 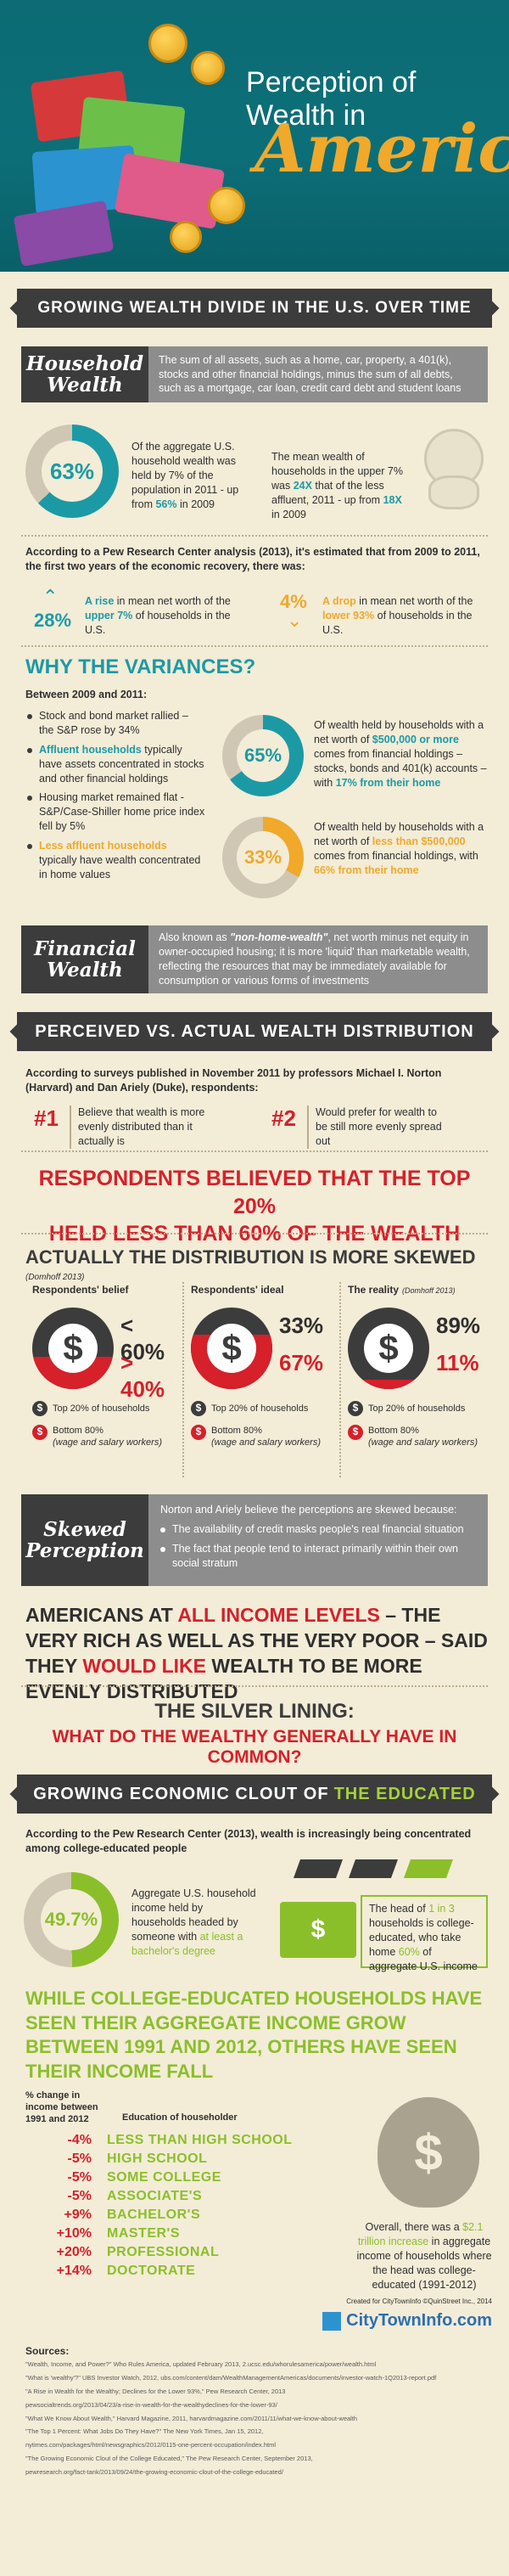 What do you see at coordinates (74, 2233) in the screenshot?
I see `income-change: +10%` at bounding box center [74, 2233].